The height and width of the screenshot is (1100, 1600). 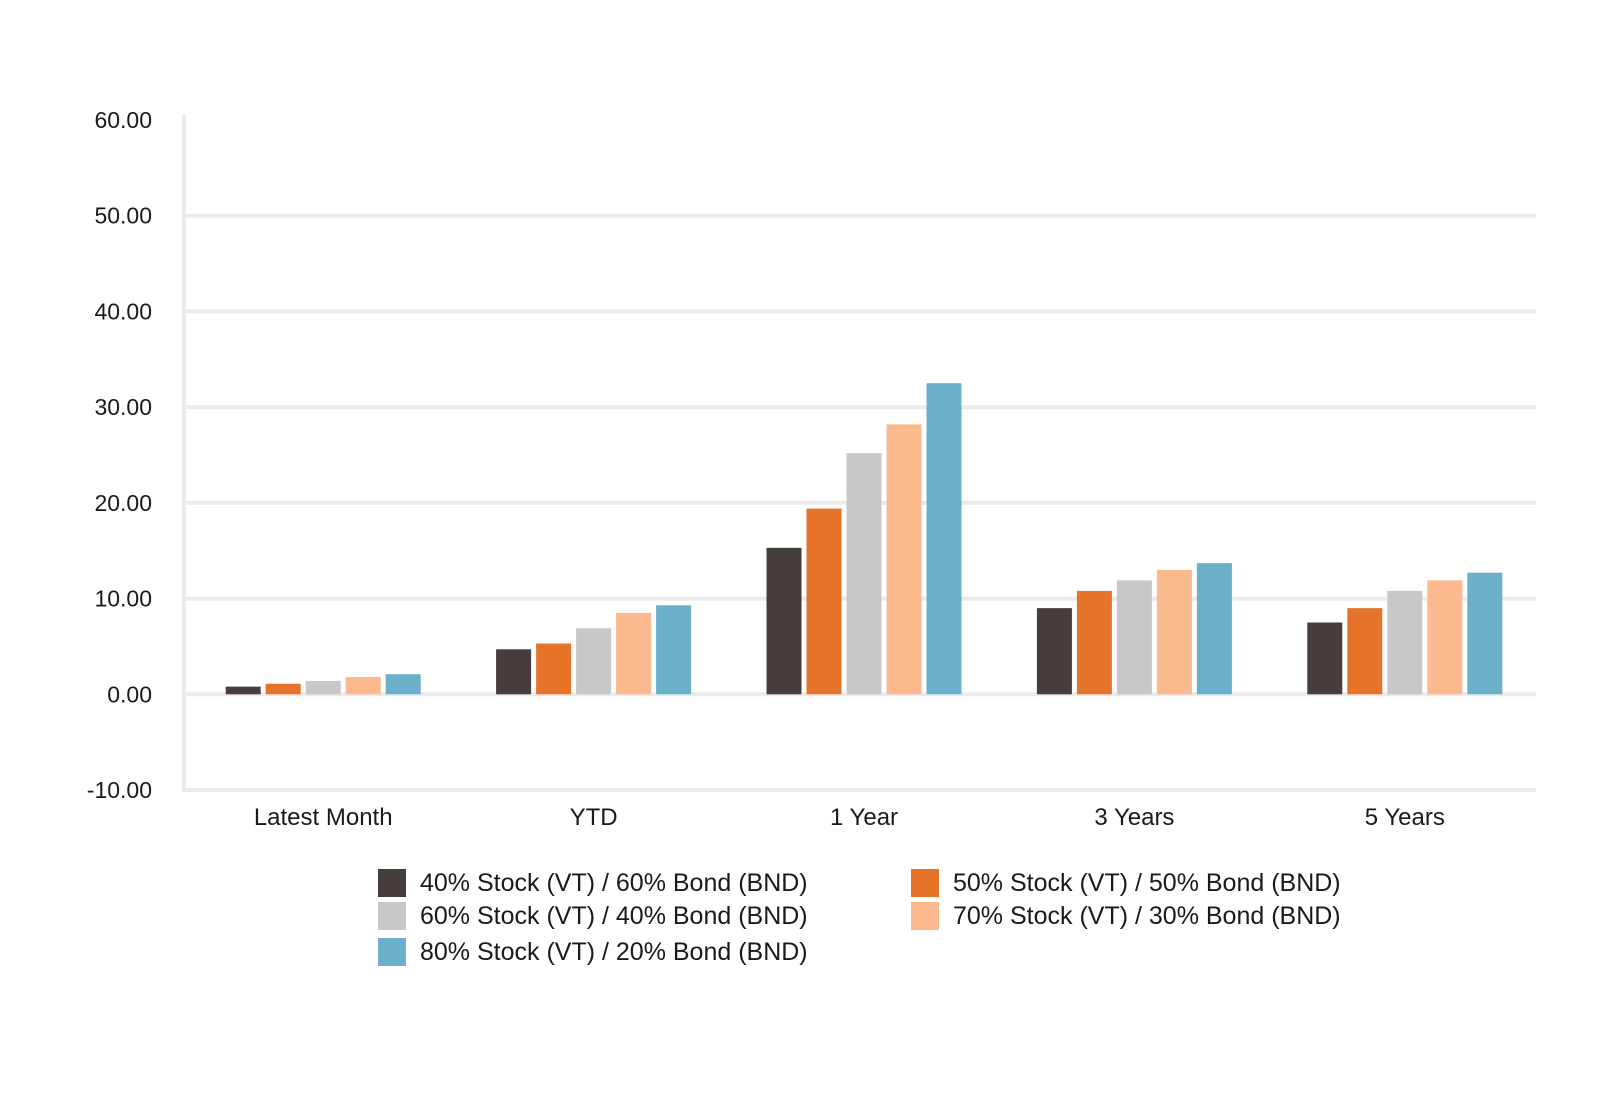 I want to click on legend-item: 80% Stock (VT) / 20% Bond (BND), so click(x=593, y=952).